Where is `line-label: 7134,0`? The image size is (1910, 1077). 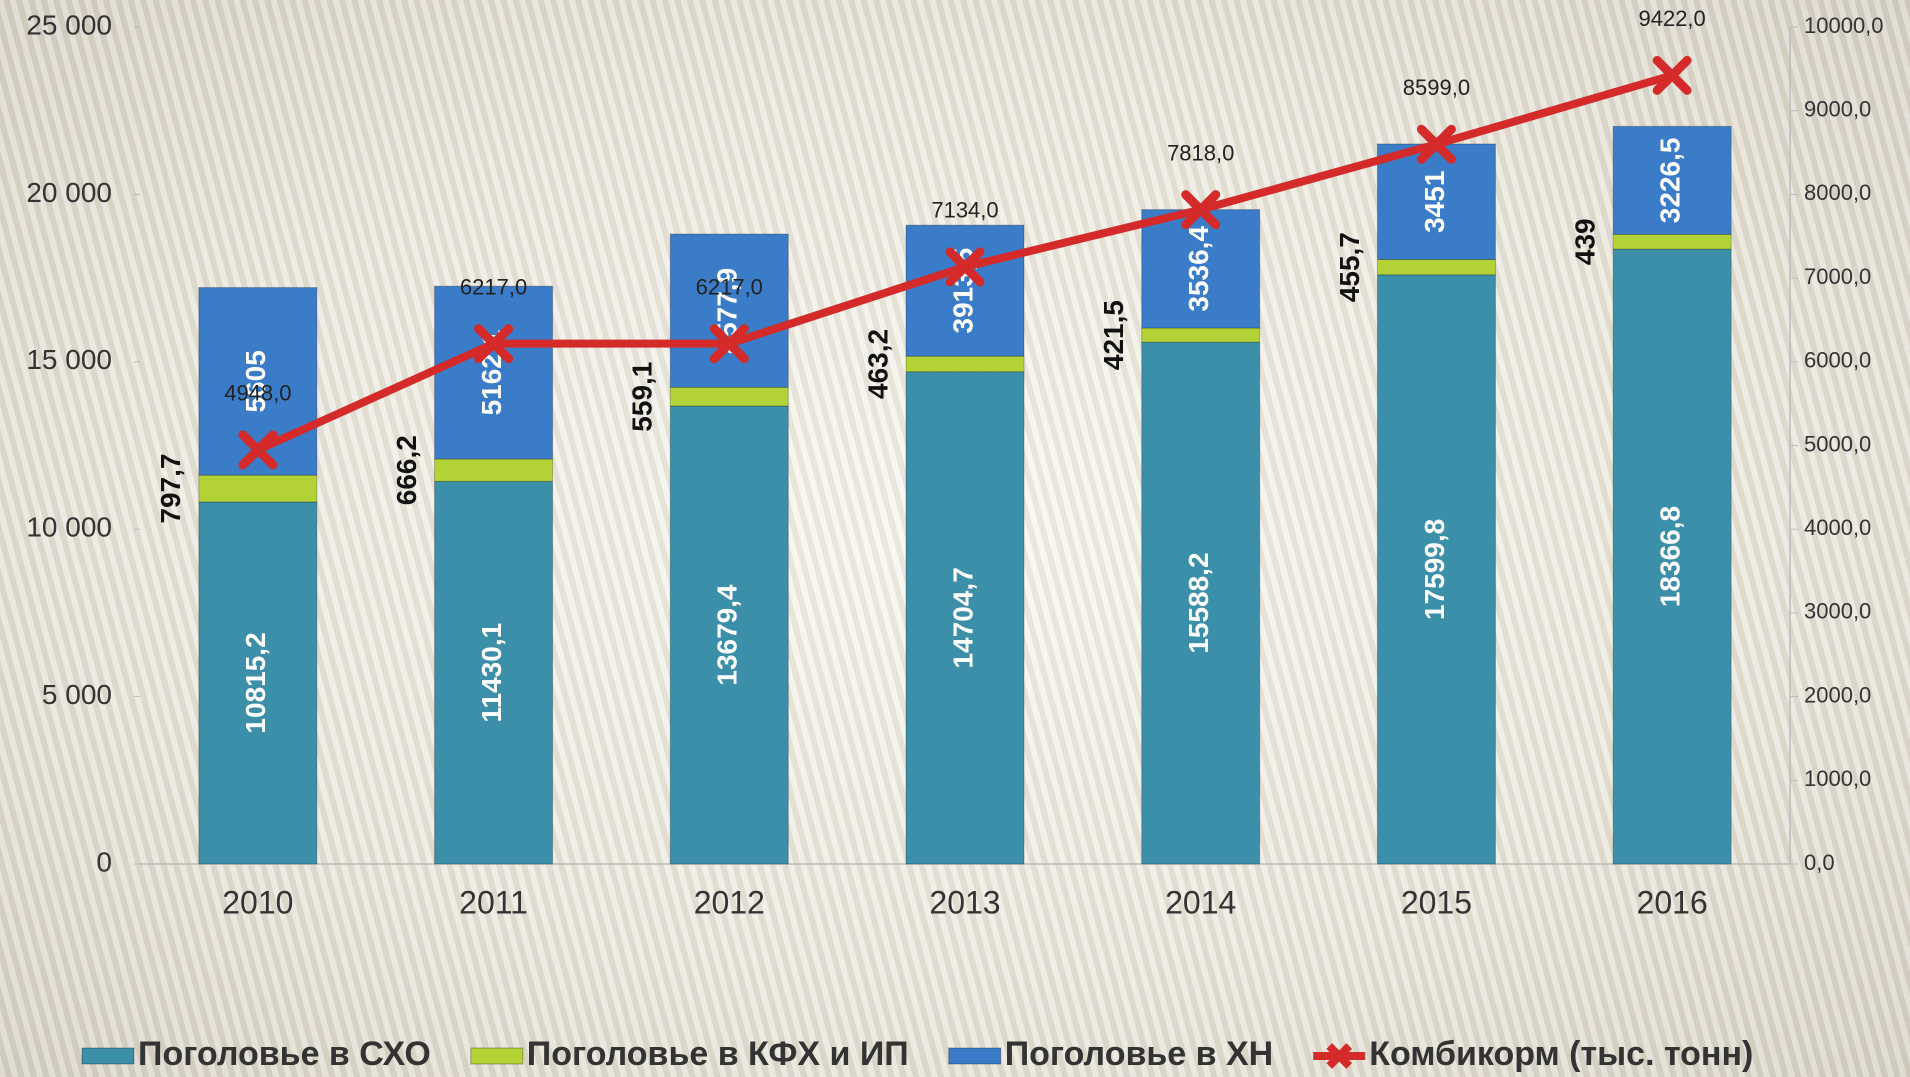 line-label: 7134,0 is located at coordinates (964, 210).